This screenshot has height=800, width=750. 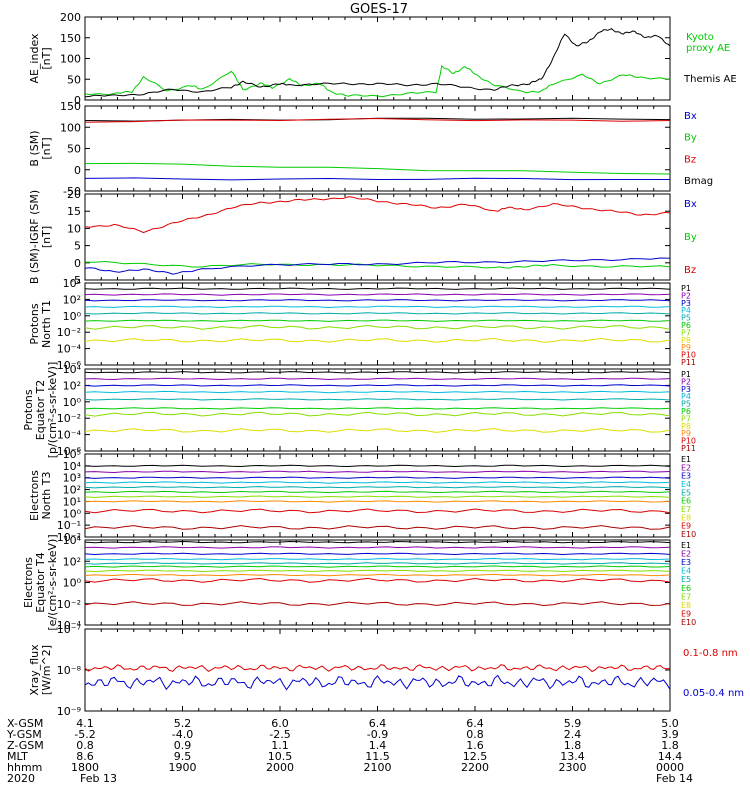 I want to click on legend-label: E2, so click(x=686, y=467).